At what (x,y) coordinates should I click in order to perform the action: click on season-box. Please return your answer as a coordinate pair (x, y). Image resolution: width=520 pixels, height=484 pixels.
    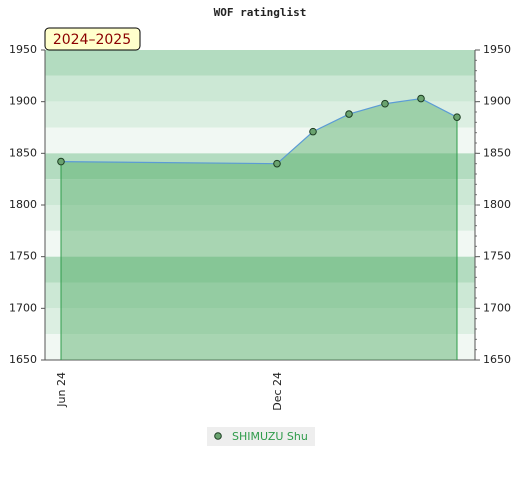
    Looking at the image, I should click on (92, 39).